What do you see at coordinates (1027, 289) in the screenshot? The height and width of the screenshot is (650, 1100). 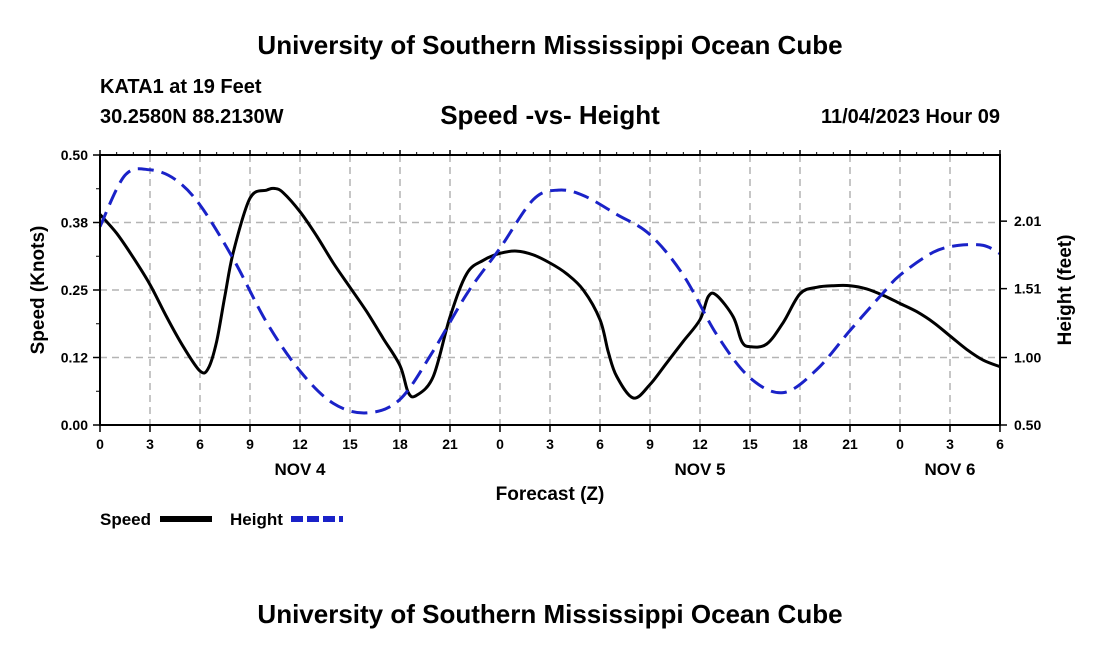 I see `y2-tick-label: 1.51` at bounding box center [1027, 289].